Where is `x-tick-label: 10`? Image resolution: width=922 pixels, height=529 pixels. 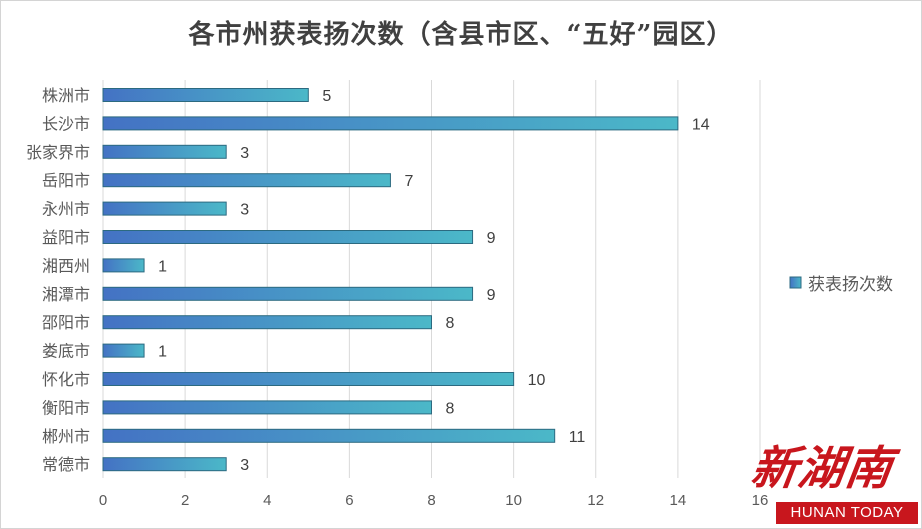
x-tick-label: 10 is located at coordinates (513, 500).